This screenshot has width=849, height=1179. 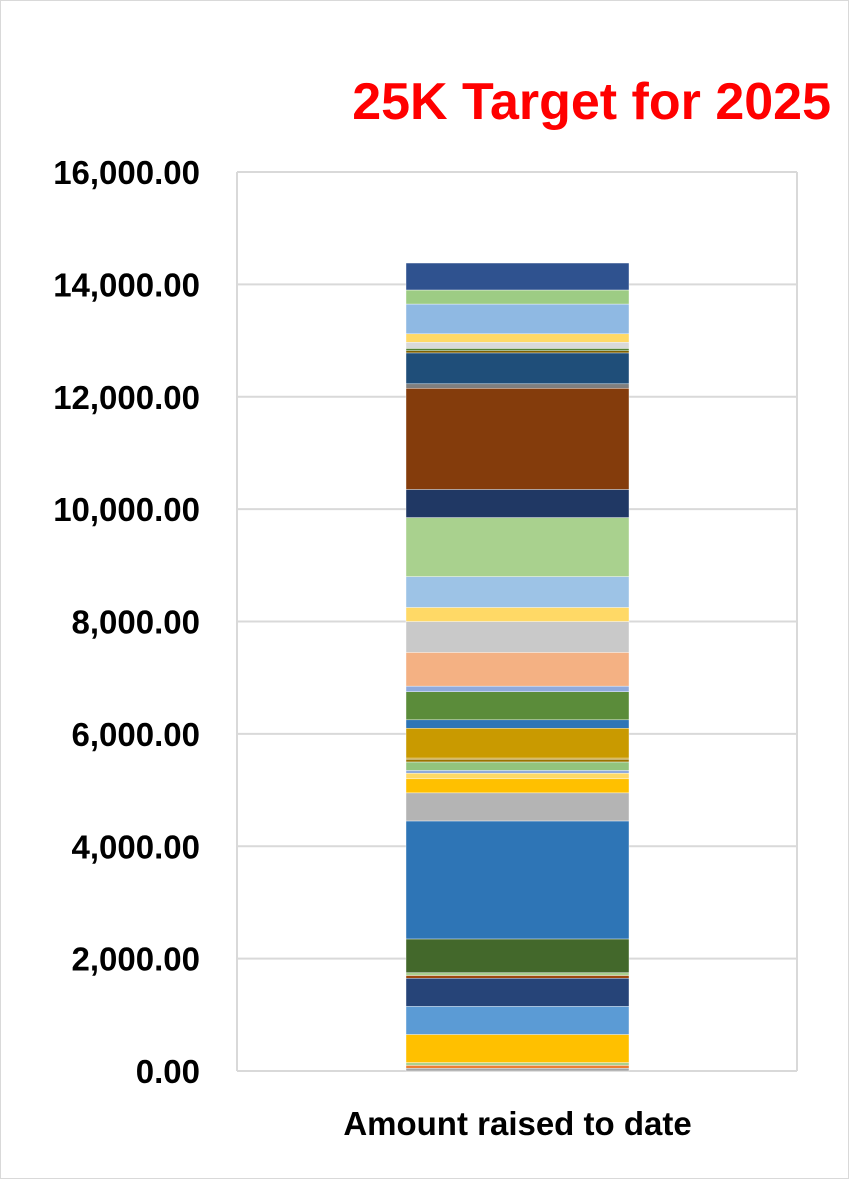 I want to click on y-tick-label: 0.00, so click(x=168, y=1071).